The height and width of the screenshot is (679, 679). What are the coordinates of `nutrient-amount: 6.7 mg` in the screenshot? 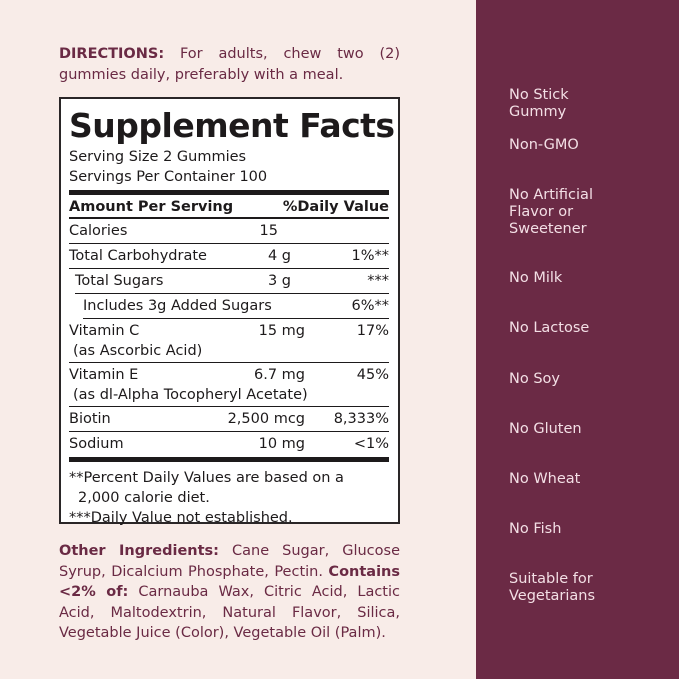 It's located at (279, 375).